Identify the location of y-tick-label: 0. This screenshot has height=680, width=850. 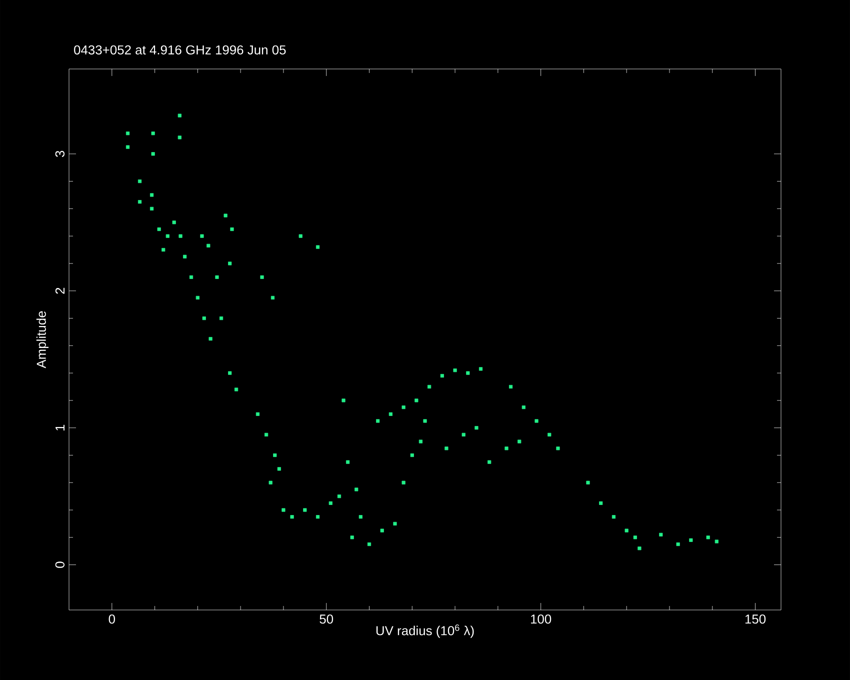
(59, 565).